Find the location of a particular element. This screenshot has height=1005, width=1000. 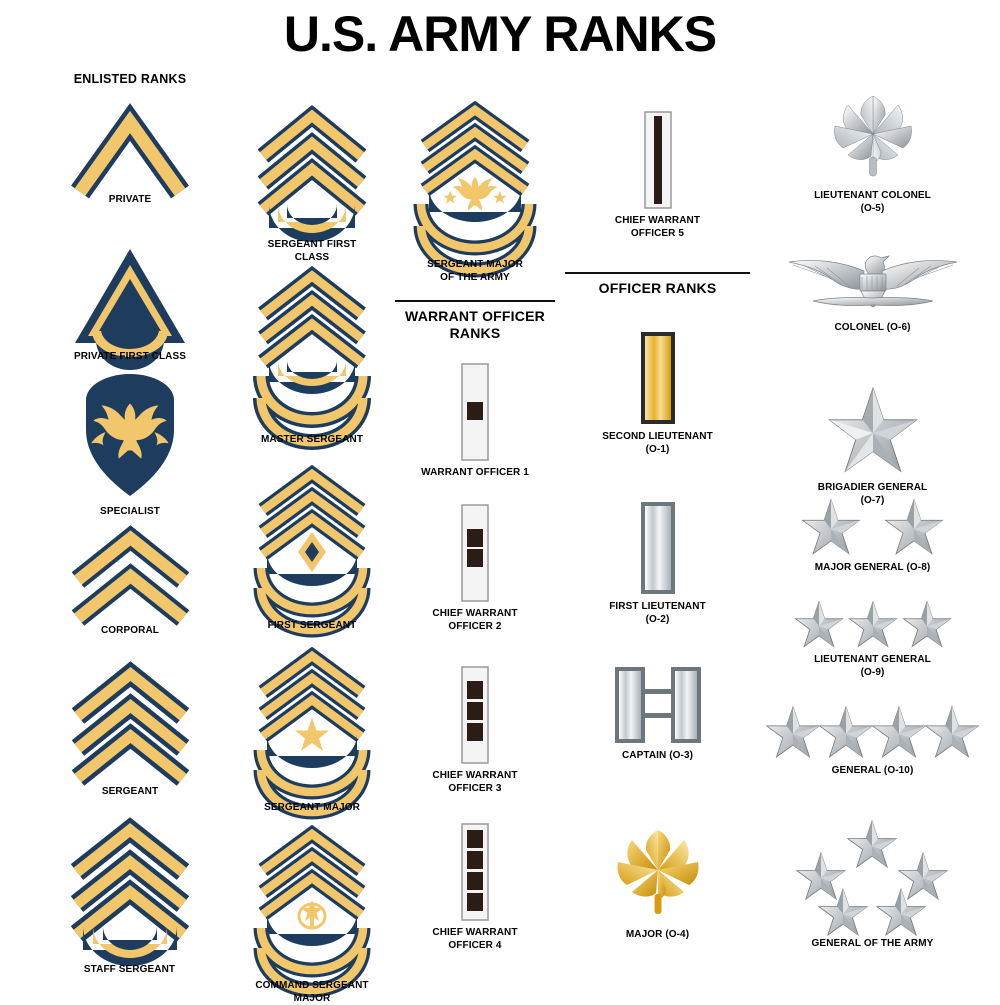

rank-label: WARRANT OFFICER 1 is located at coordinates (475, 472).